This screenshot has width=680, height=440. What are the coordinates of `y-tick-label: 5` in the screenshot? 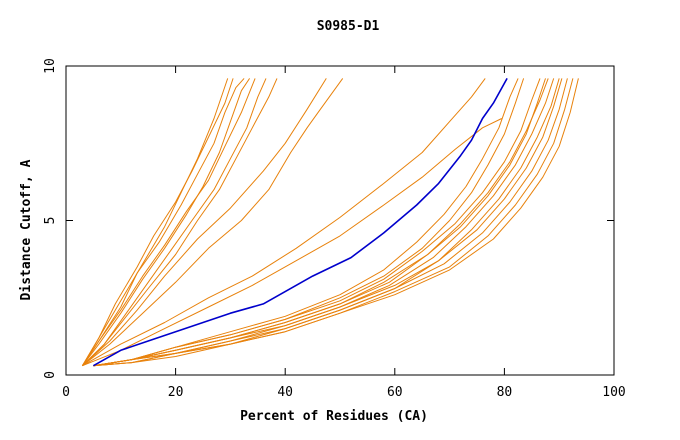 It's located at (50, 221).